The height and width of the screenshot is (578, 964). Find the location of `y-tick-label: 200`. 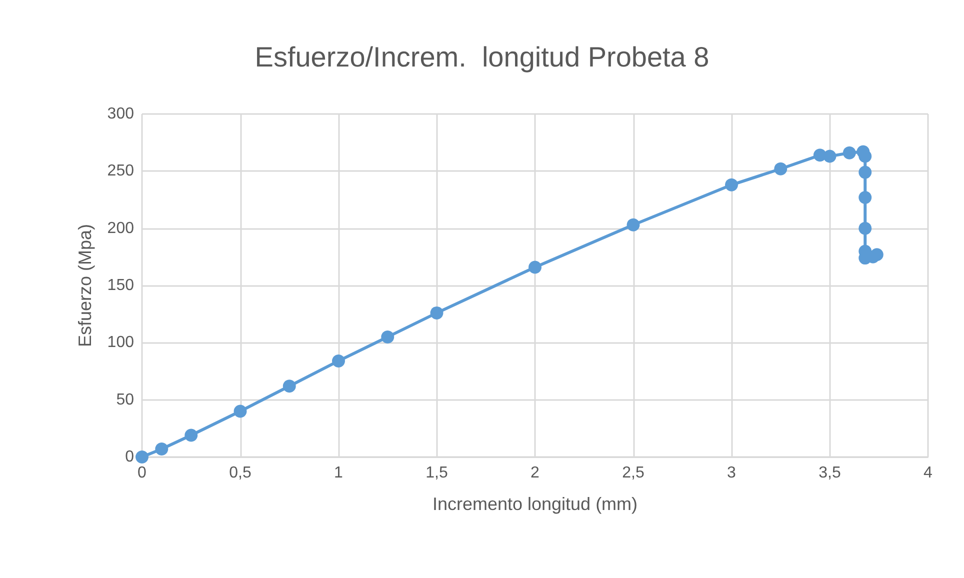

y-tick-label: 200 is located at coordinates (120, 228).